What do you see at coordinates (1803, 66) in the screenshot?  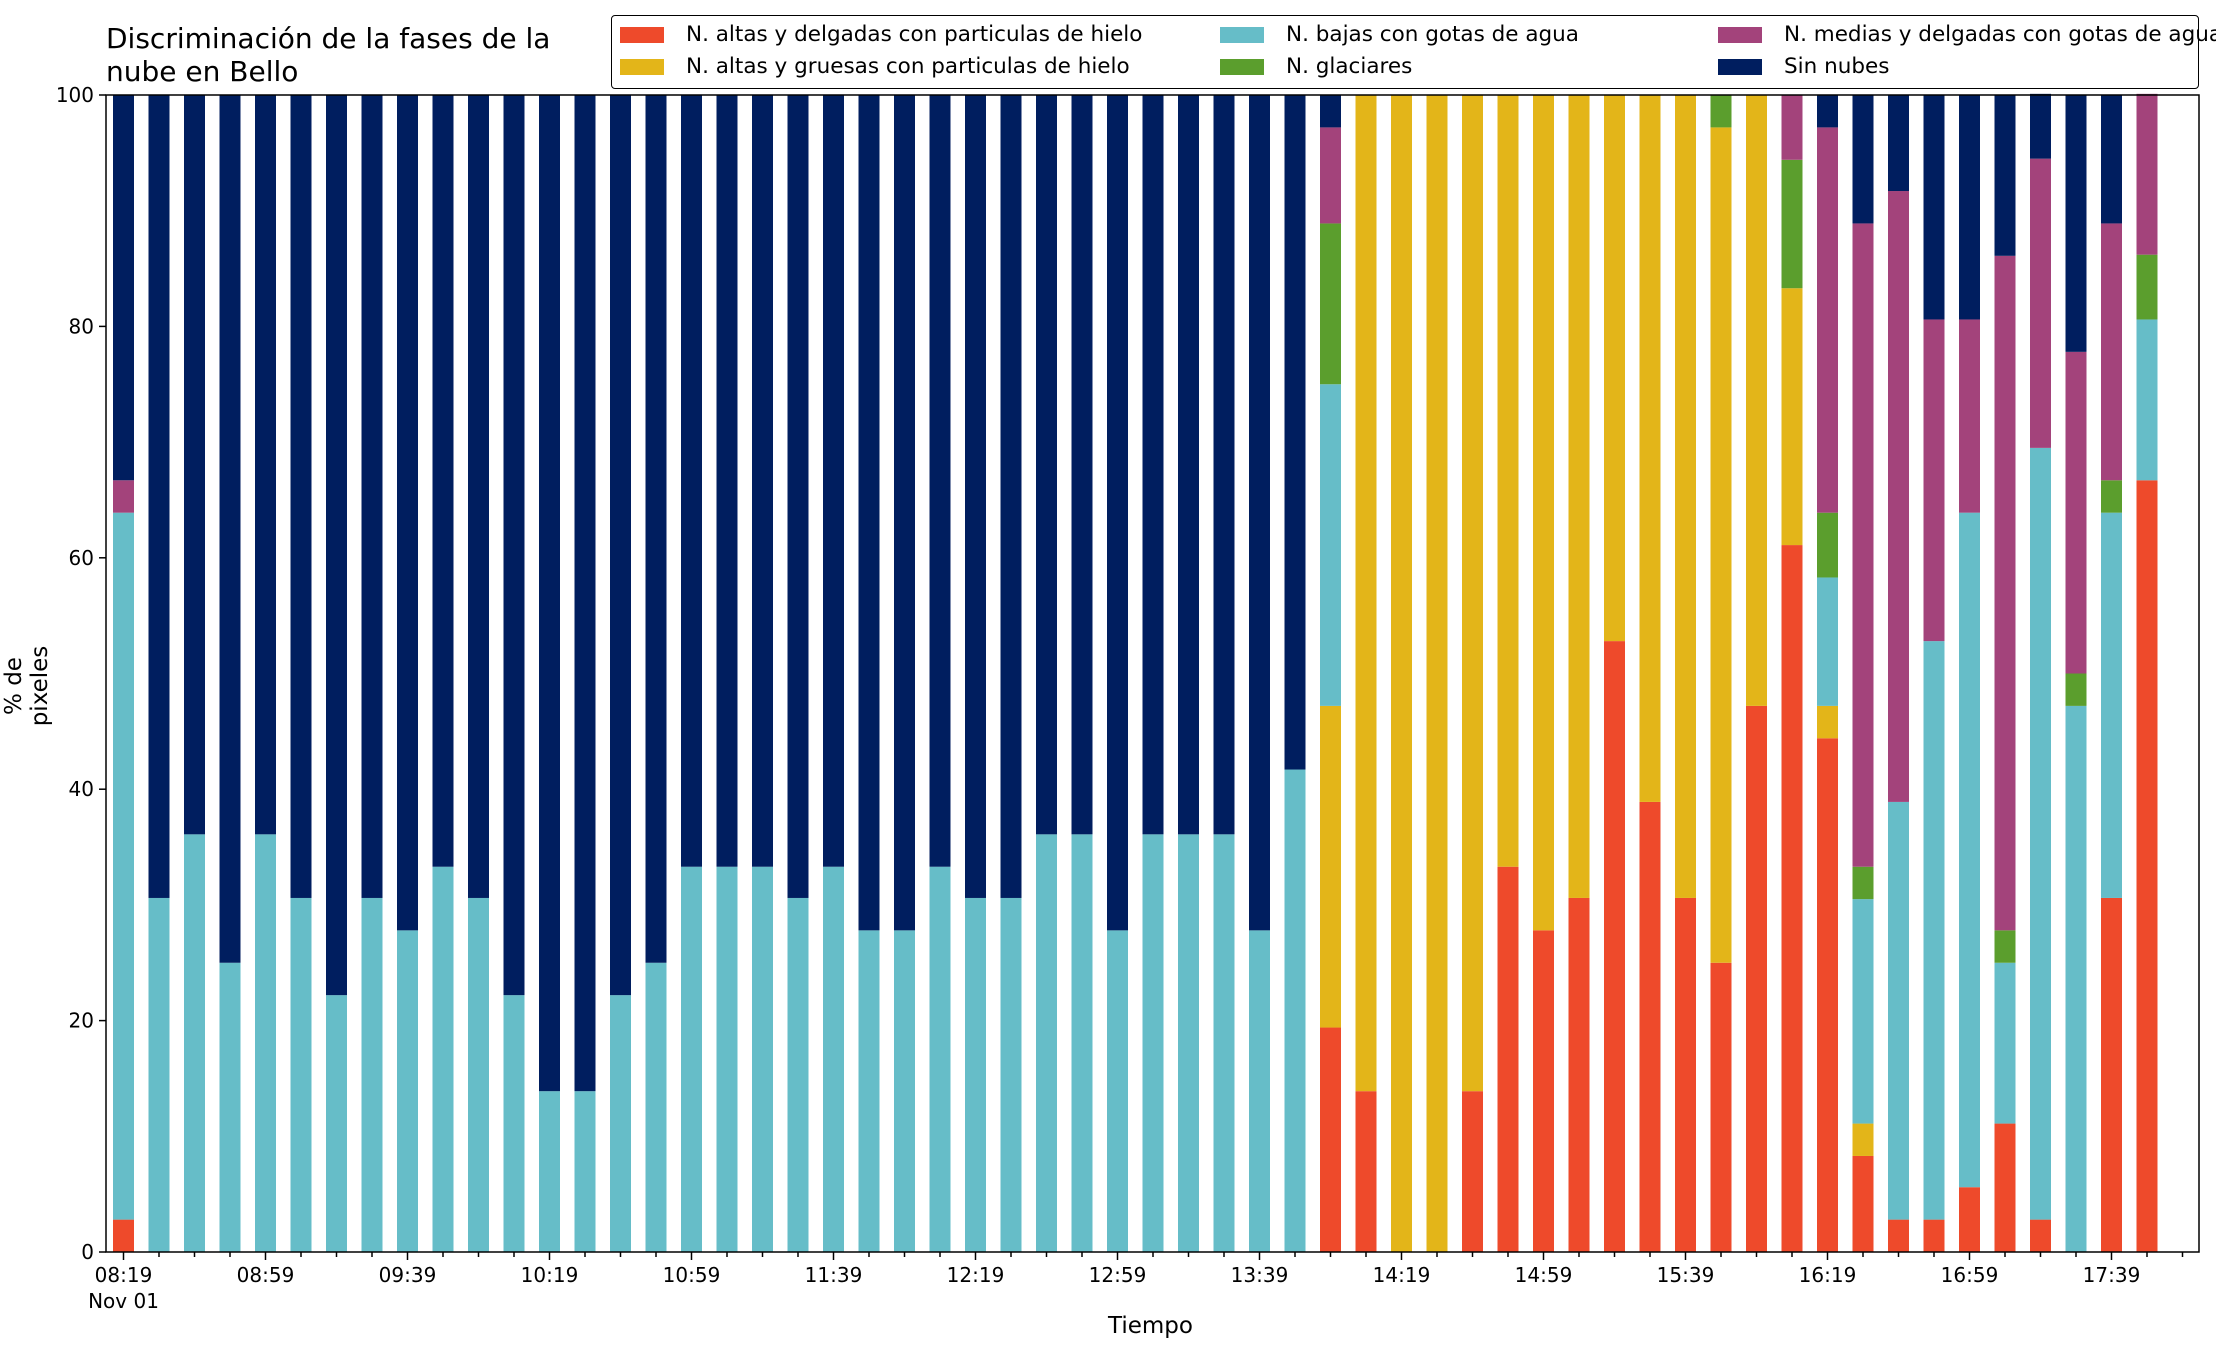 I see `legend-item-sin-nubes: Sin nubes` at bounding box center [1803, 66].